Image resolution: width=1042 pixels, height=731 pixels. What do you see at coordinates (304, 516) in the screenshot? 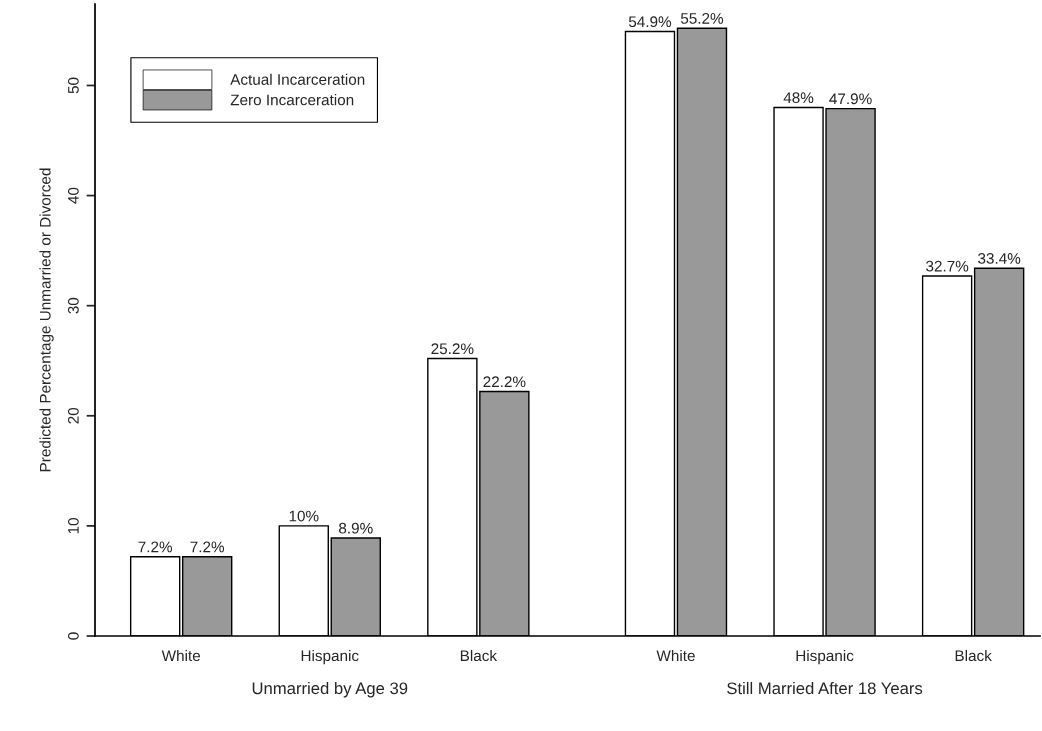
I see `data-label: 10%` at bounding box center [304, 516].